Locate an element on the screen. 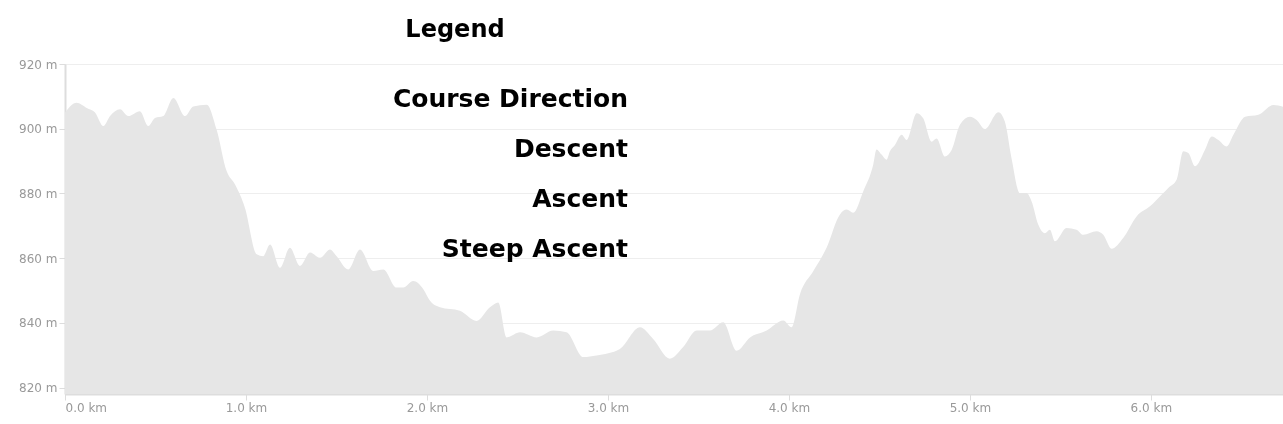 The height and width of the screenshot is (424, 1283). annotation: Ascent is located at coordinates (580, 198).